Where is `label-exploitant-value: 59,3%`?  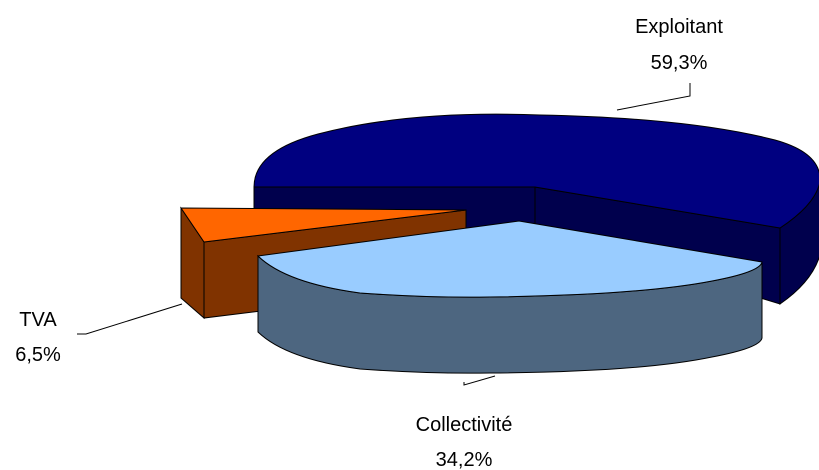
label-exploitant-value: 59,3% is located at coordinates (679, 63).